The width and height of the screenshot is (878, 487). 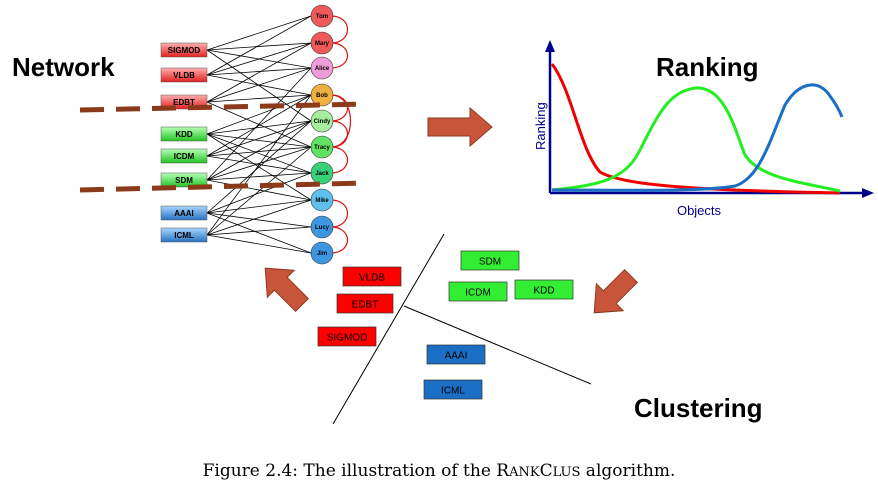 What do you see at coordinates (868, 193) in the screenshot?
I see `x-axis-arrowhead` at bounding box center [868, 193].